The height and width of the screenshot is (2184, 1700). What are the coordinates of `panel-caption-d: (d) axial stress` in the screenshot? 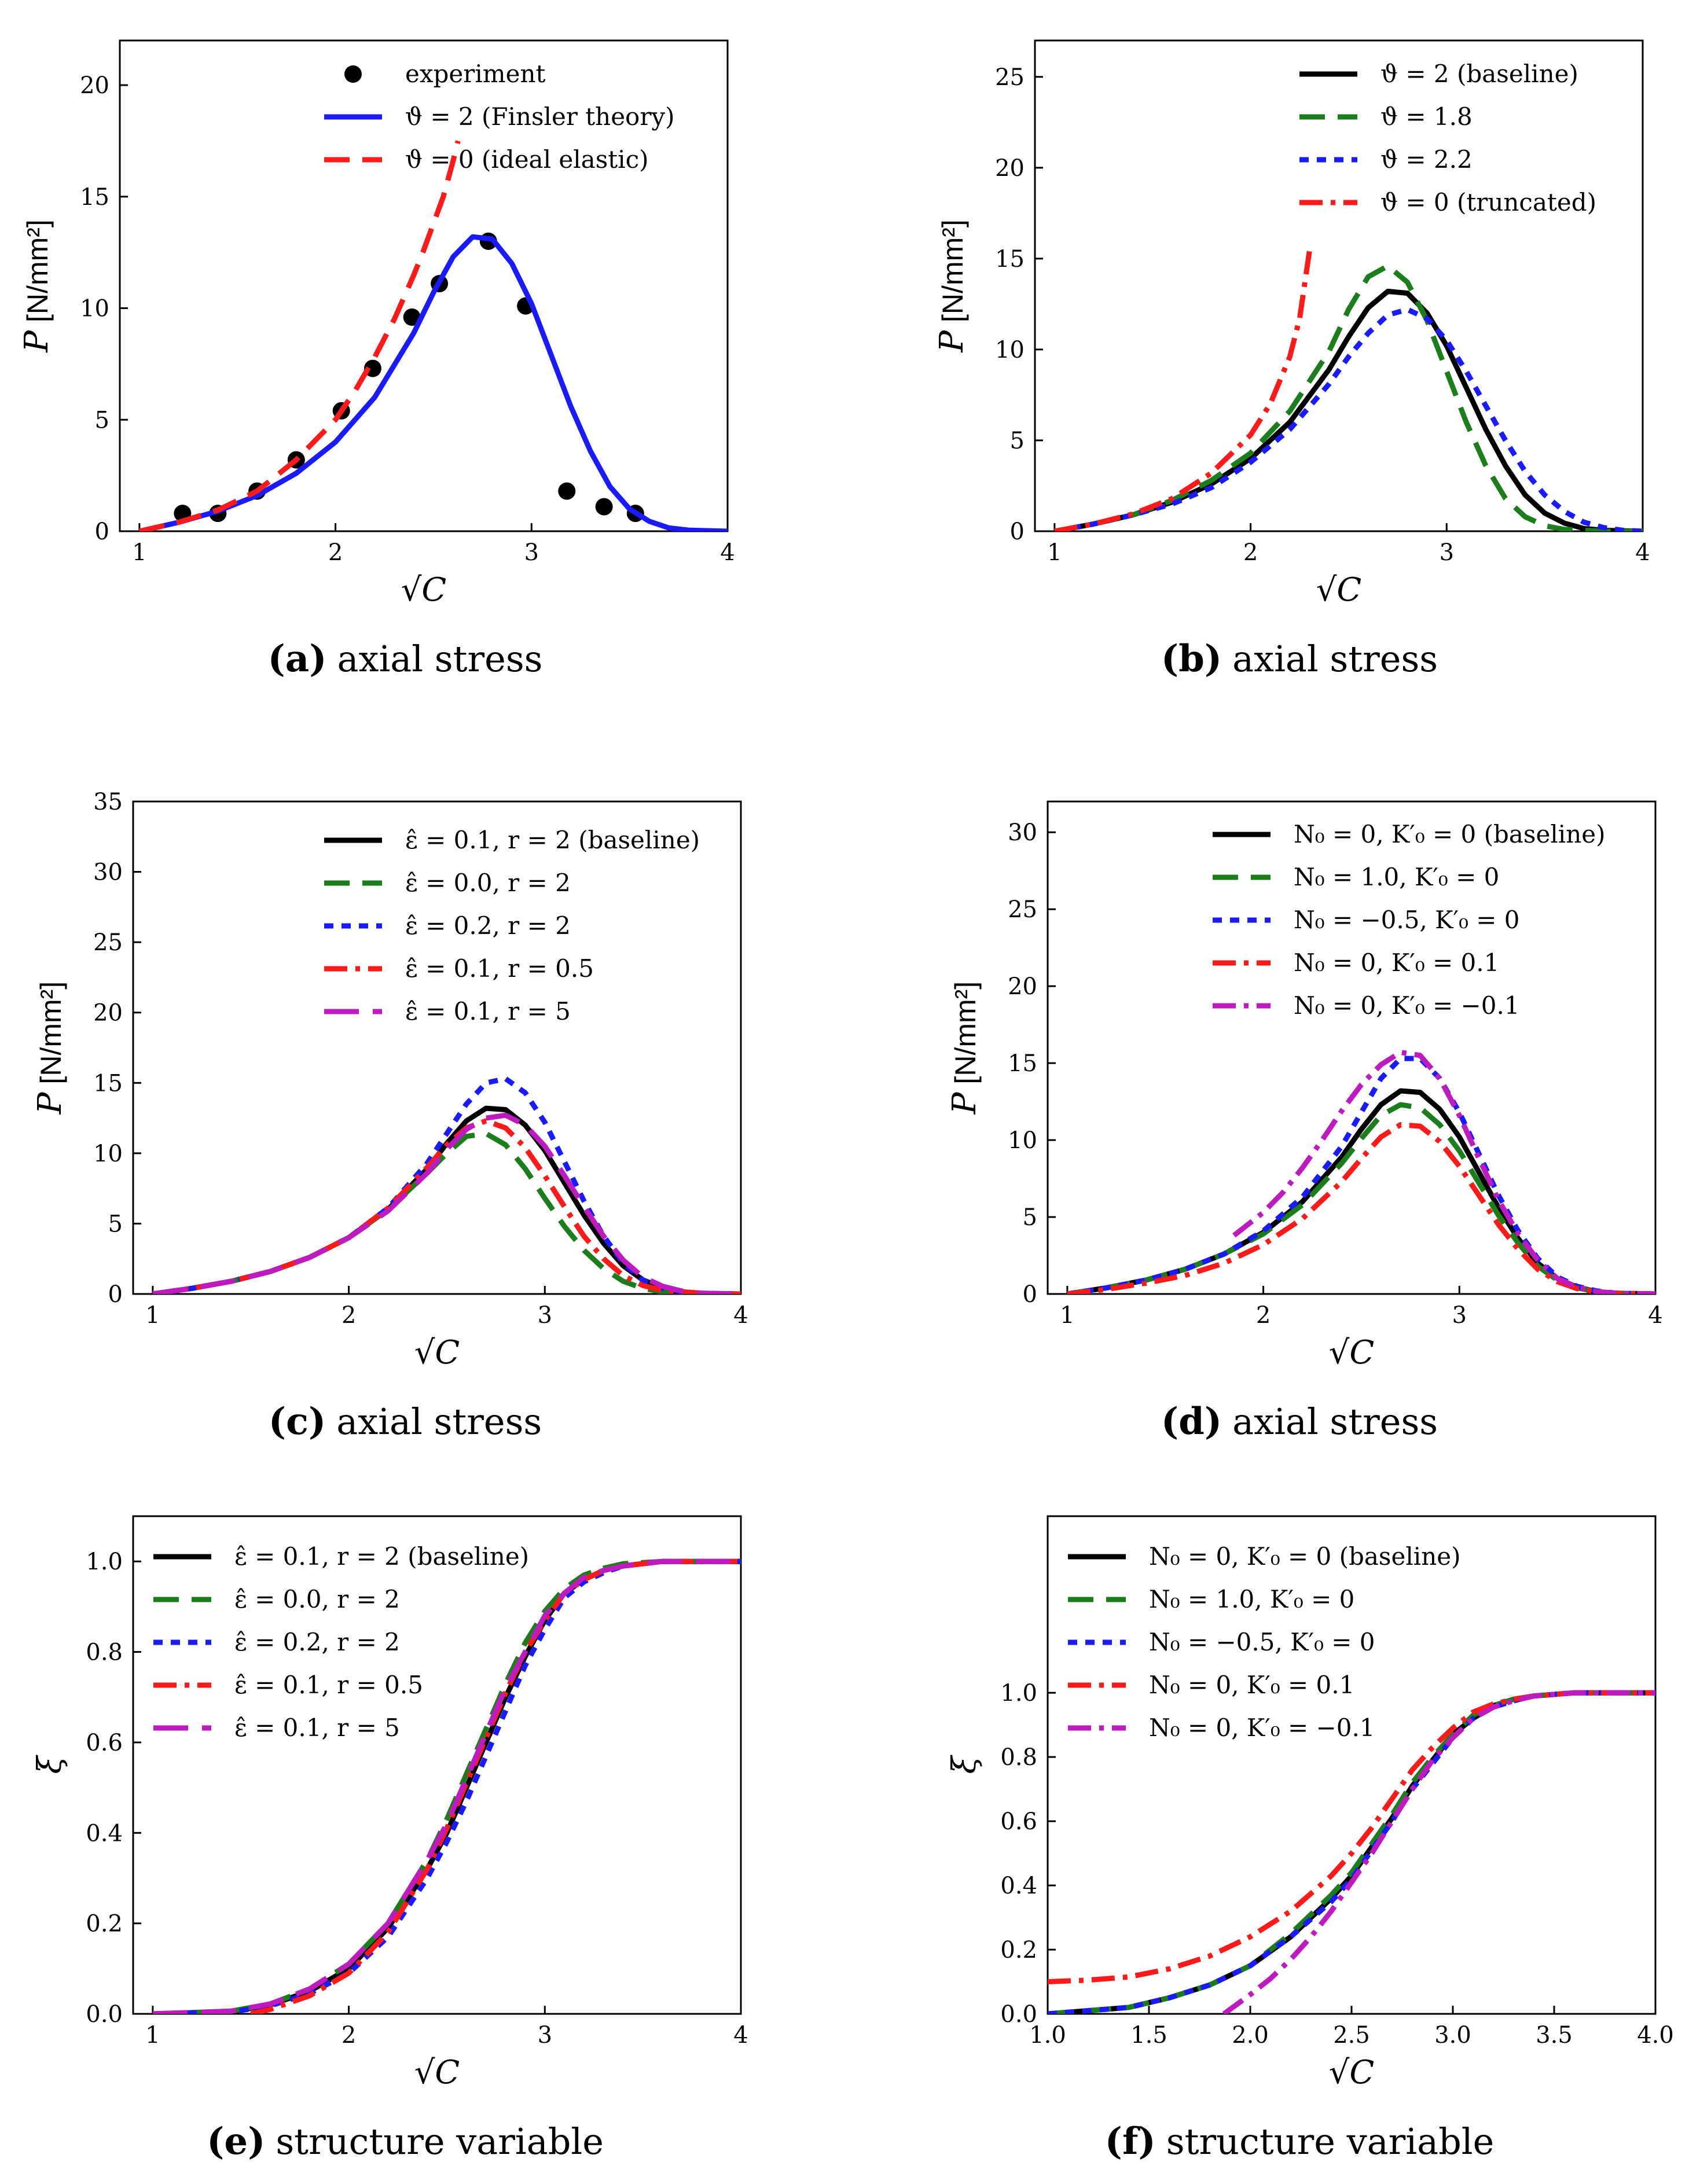 It's located at (1299, 1422).